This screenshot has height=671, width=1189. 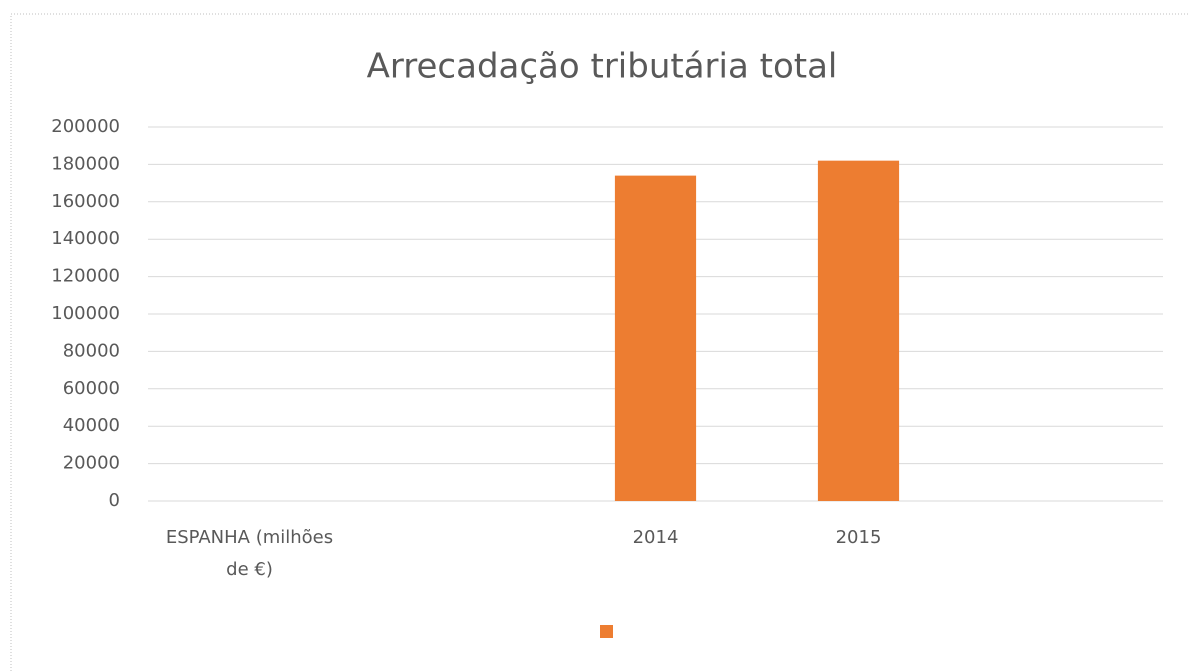 I want to click on y-tick-label: 180000, so click(x=85, y=163).